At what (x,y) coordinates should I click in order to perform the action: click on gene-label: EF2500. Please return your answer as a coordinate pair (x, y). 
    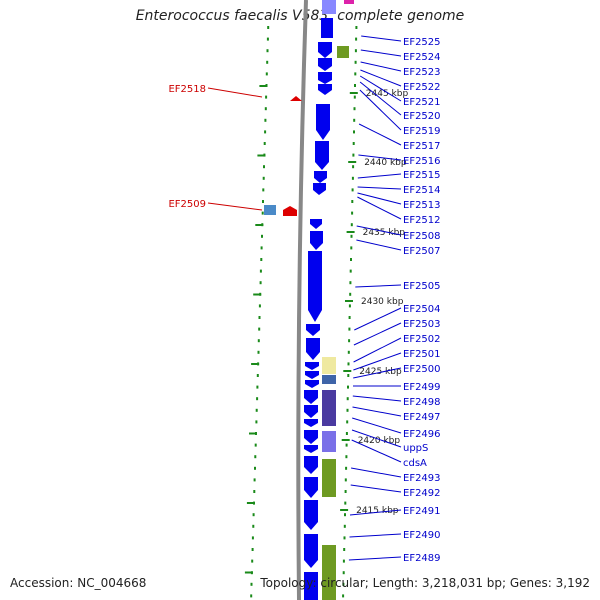
    Looking at the image, I should click on (422, 369).